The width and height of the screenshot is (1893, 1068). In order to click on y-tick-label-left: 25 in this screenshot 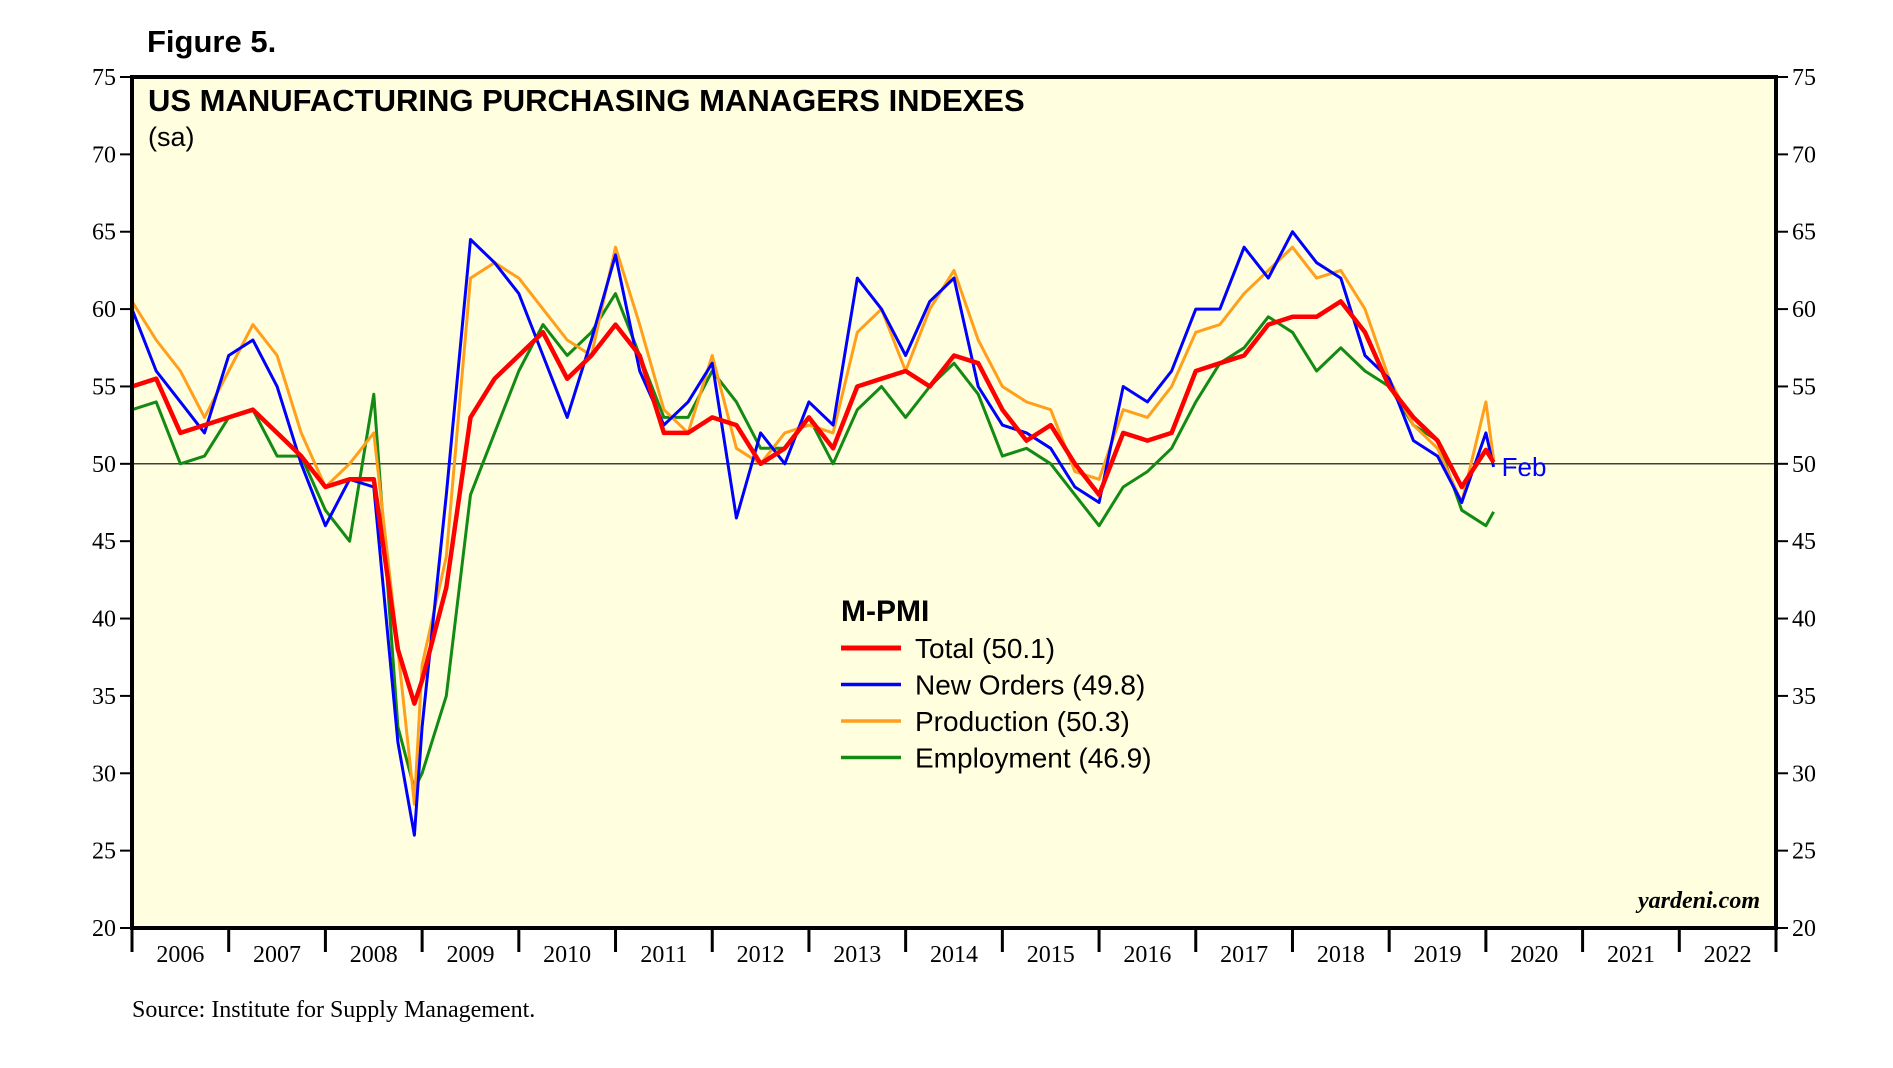, I will do `click(104, 852)`.